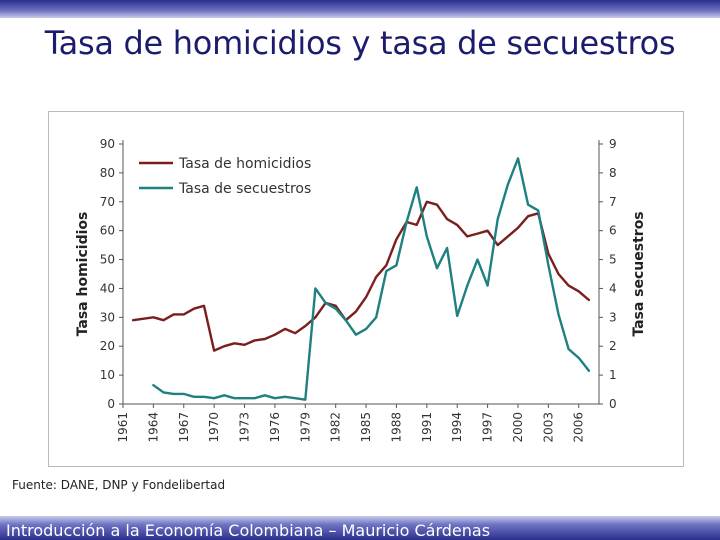 The width and height of the screenshot is (720, 540). Describe the element at coordinates (107, 231) in the screenshot. I see `left-tick-label: 60` at that location.